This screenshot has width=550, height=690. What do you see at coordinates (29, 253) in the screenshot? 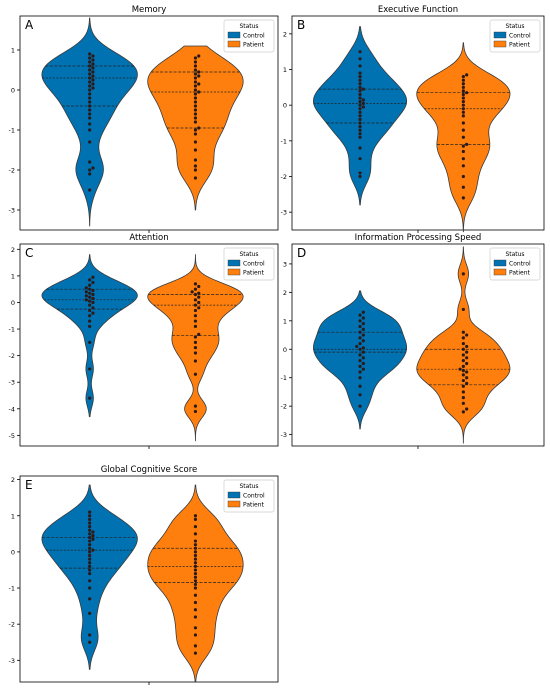
I see `panel-label: C` at bounding box center [29, 253].